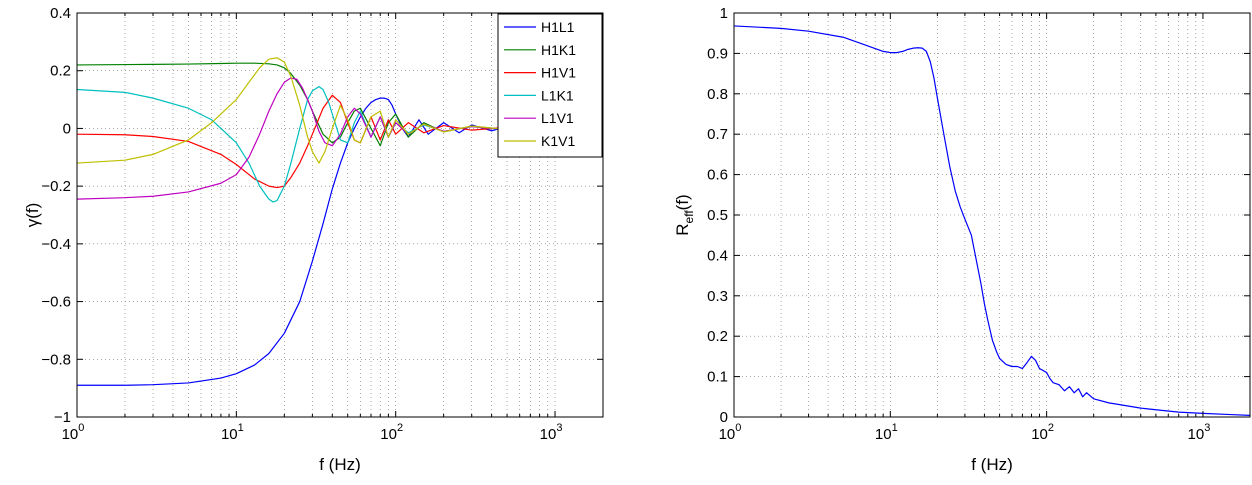 The image size is (1252, 485). Describe the element at coordinates (56, 302) in the screenshot. I see `y-tick-label: −0.6` at that location.